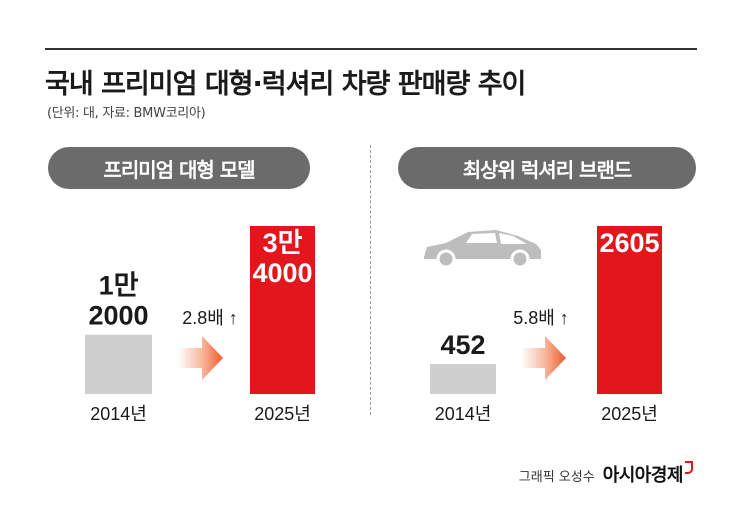 The height and width of the screenshot is (505, 745). I want to click on value-label-2014: 1만, so click(119, 286).